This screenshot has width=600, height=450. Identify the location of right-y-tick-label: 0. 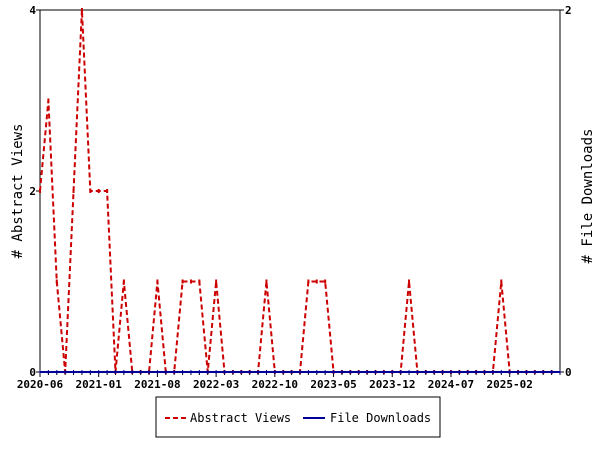
(568, 372).